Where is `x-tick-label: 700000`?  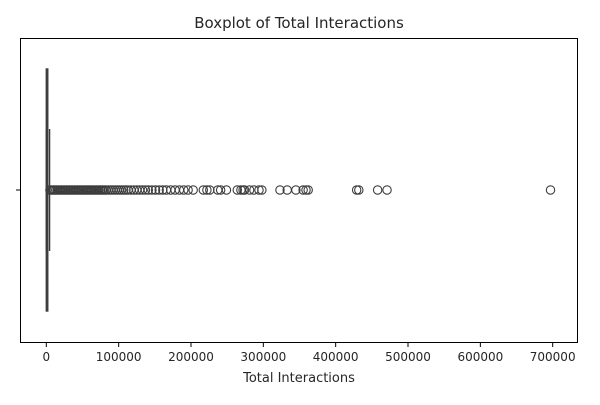
x-tick-label: 700000 is located at coordinates (553, 357).